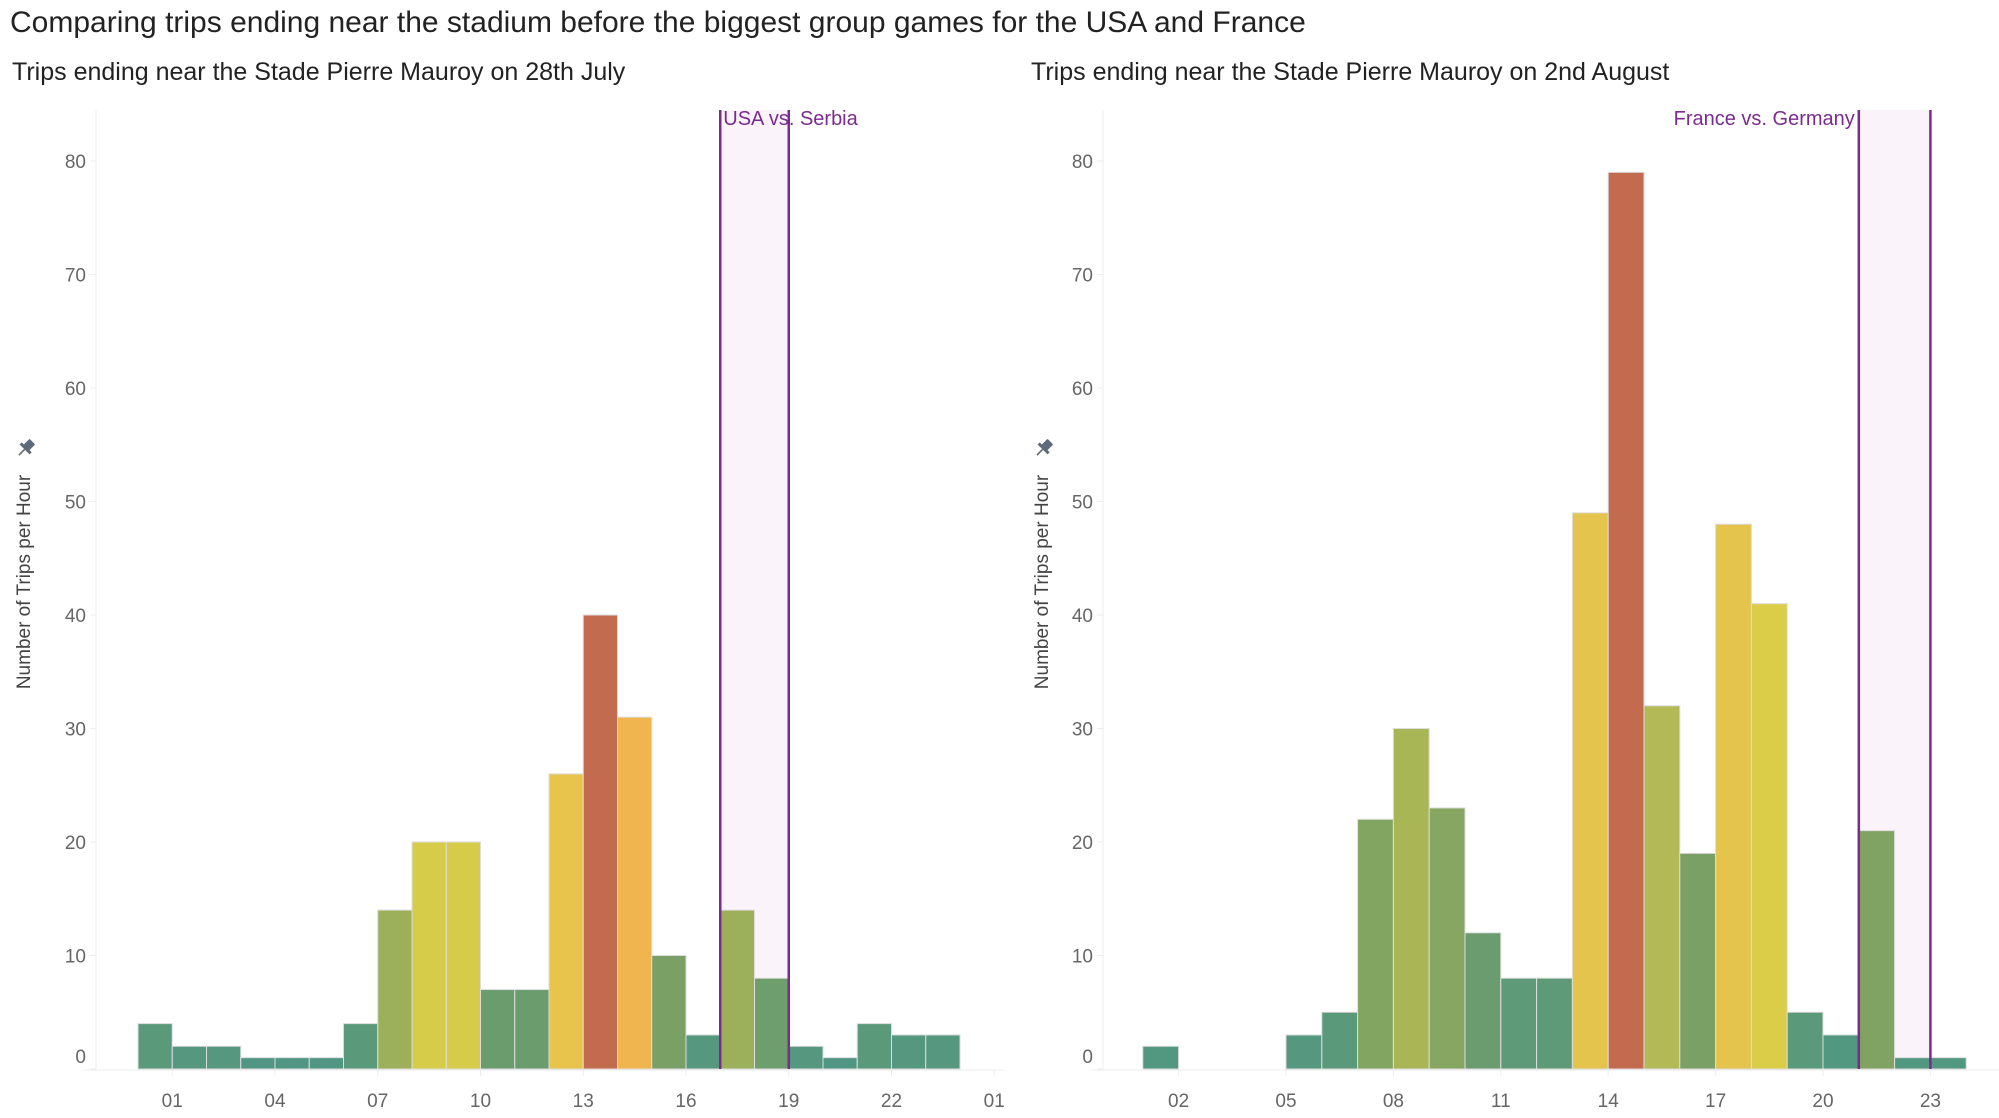 The height and width of the screenshot is (1118, 1999). Describe the element at coordinates (685, 1101) in the screenshot. I see `x-tick-label: 16` at that location.